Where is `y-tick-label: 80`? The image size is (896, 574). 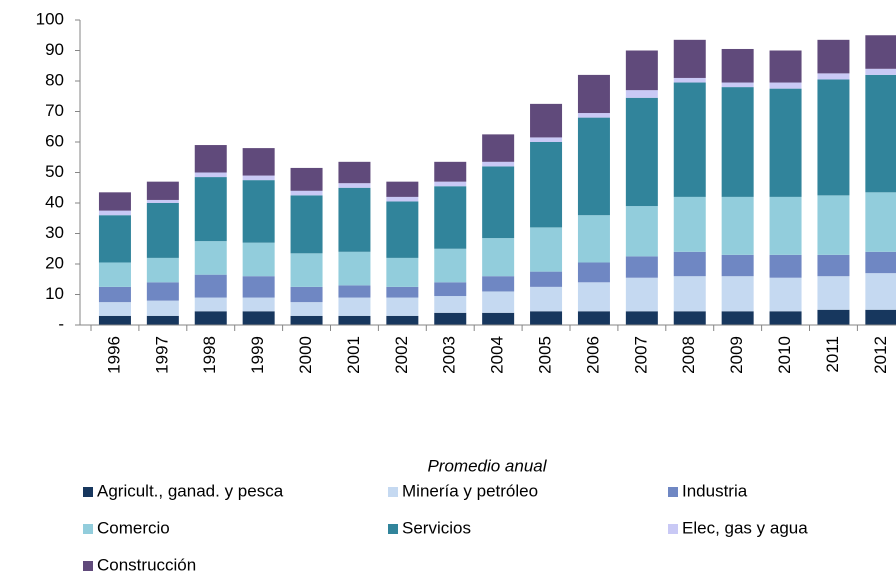
y-tick-label: 80 is located at coordinates (54, 79).